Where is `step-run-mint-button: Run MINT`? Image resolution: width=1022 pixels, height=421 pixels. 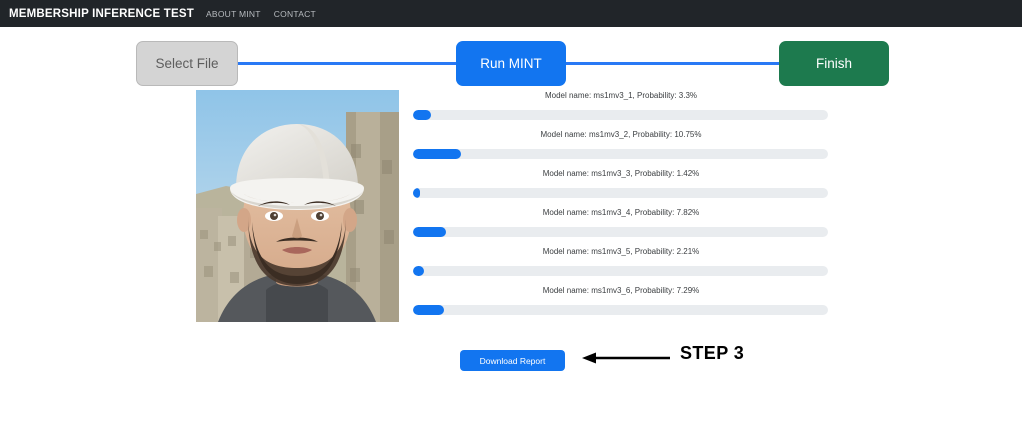
step-run-mint-button: Run MINT is located at coordinates (511, 63).